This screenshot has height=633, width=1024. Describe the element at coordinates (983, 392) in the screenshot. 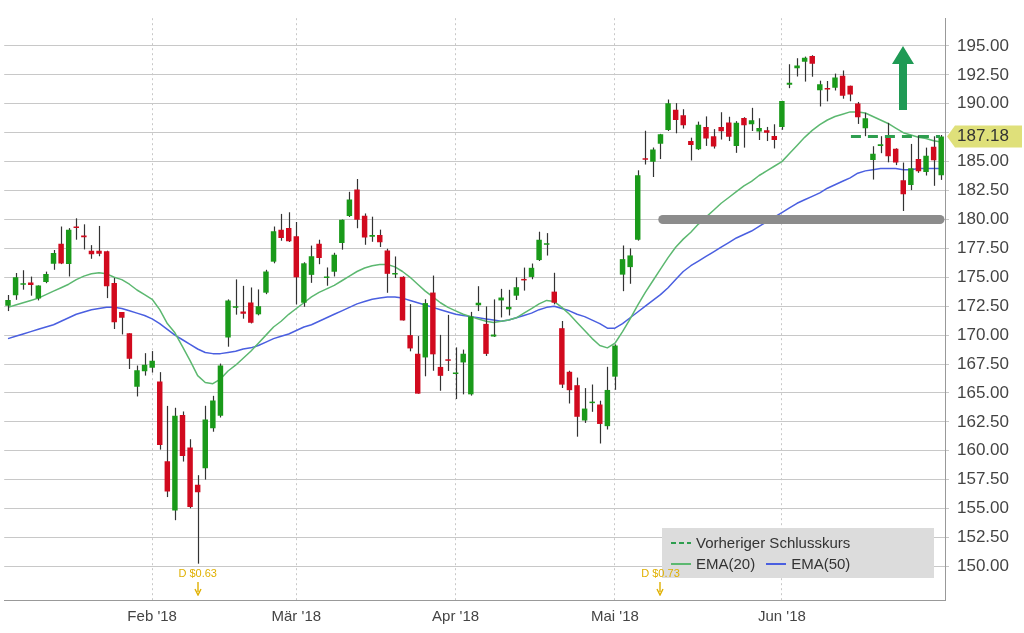

I see `y-tick-label: 165.00` at that location.